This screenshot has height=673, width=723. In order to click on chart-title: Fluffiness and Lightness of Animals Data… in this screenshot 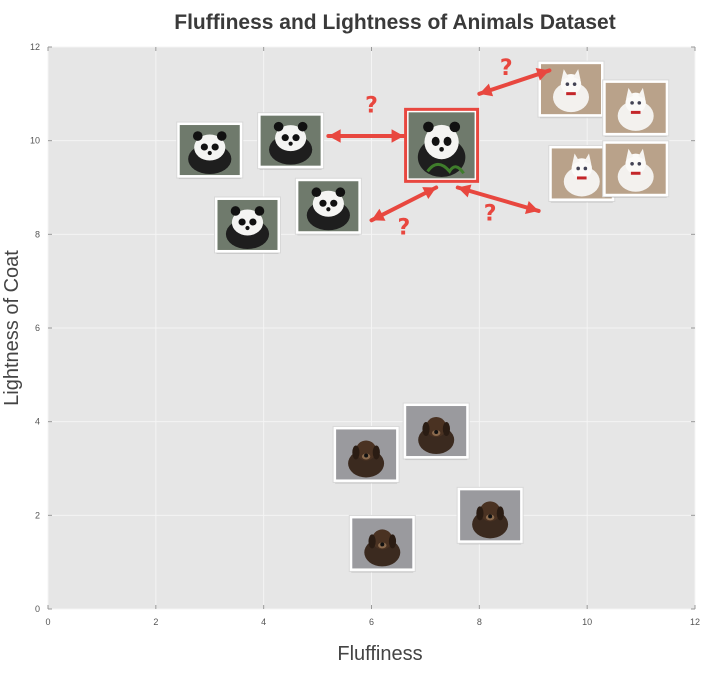, I will do `click(394, 22)`.